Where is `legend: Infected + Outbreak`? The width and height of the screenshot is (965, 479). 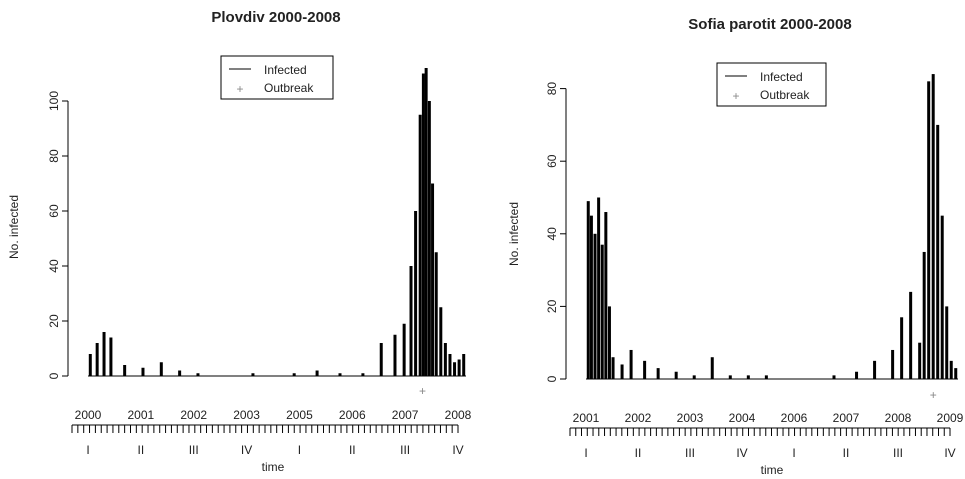 legend: Infected + Outbreak is located at coordinates (771, 84).